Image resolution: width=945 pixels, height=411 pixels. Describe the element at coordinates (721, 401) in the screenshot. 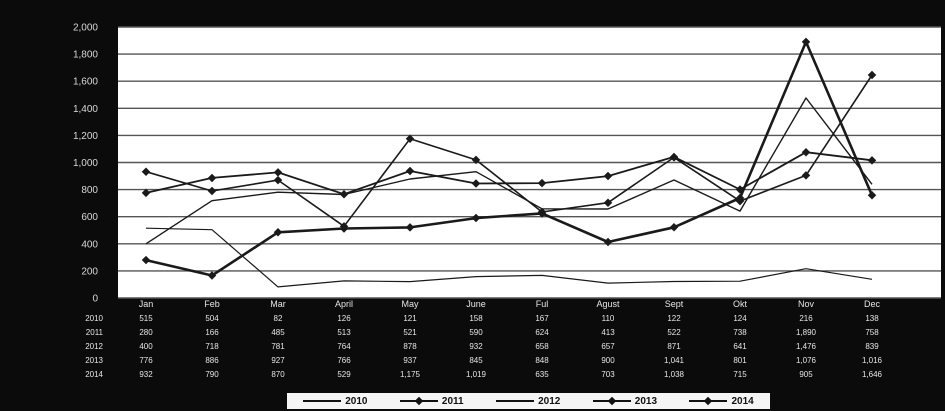

I see `legend-item-2014: 2014` at that location.